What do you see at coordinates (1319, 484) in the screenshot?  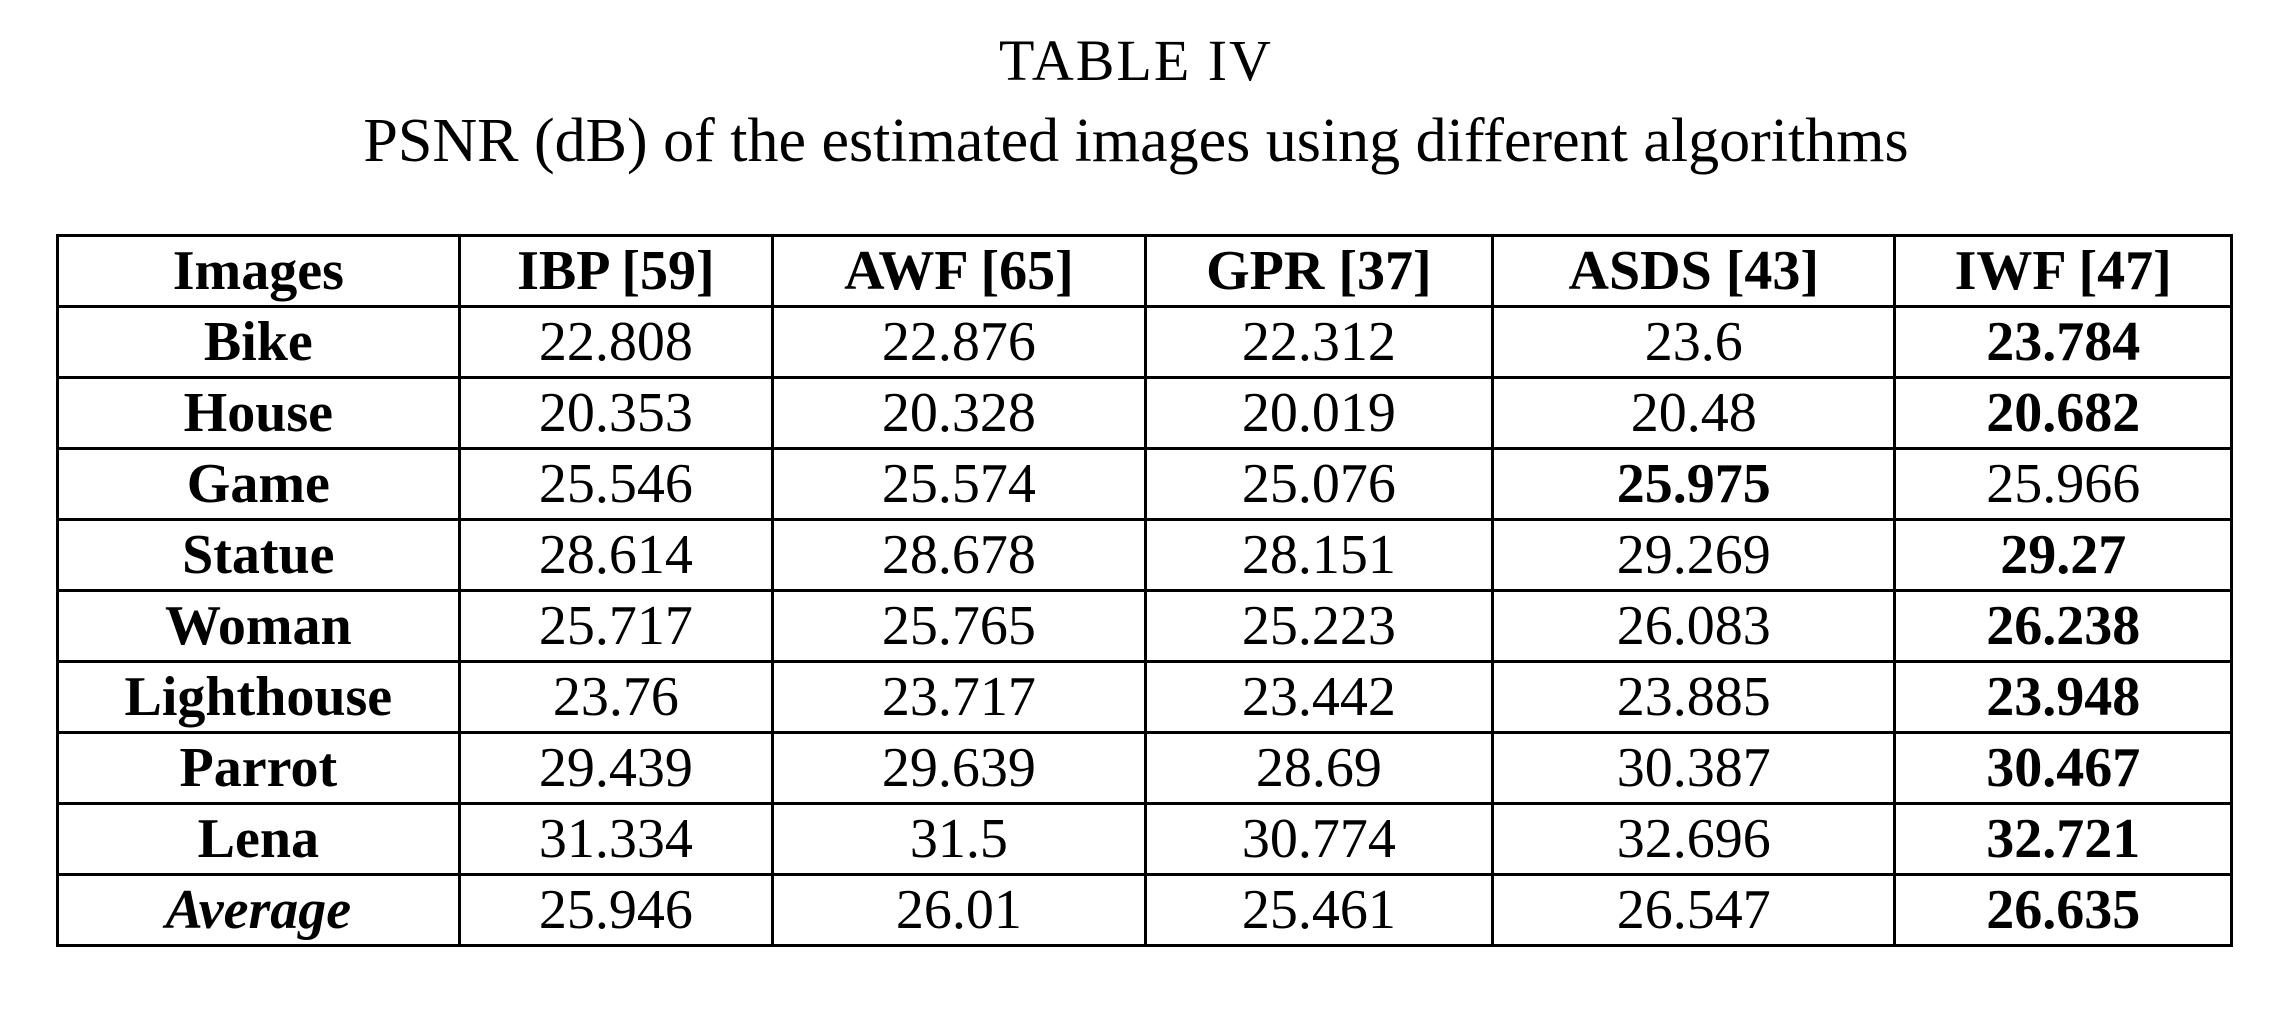 I see `value-cell: 25.076` at bounding box center [1319, 484].